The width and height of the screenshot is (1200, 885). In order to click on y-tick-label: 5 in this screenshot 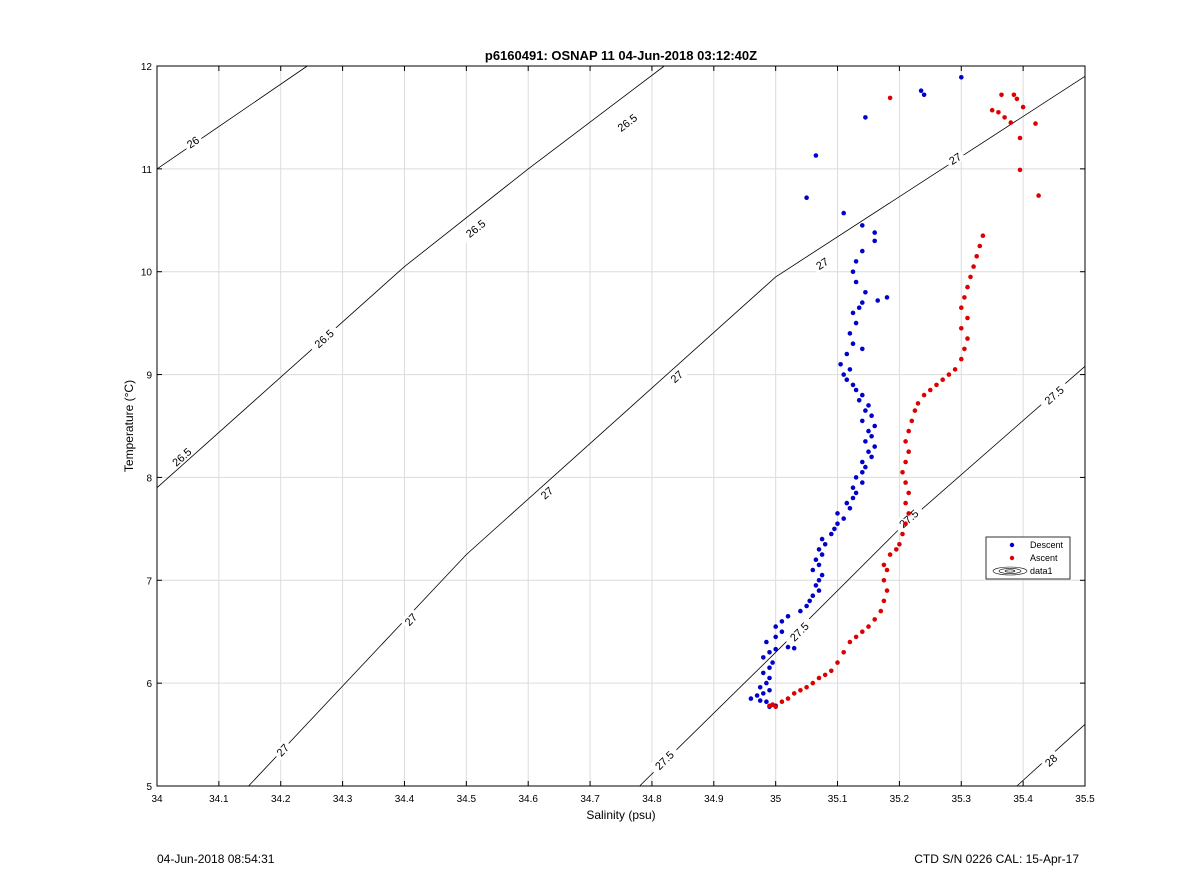, I will do `click(149, 787)`.